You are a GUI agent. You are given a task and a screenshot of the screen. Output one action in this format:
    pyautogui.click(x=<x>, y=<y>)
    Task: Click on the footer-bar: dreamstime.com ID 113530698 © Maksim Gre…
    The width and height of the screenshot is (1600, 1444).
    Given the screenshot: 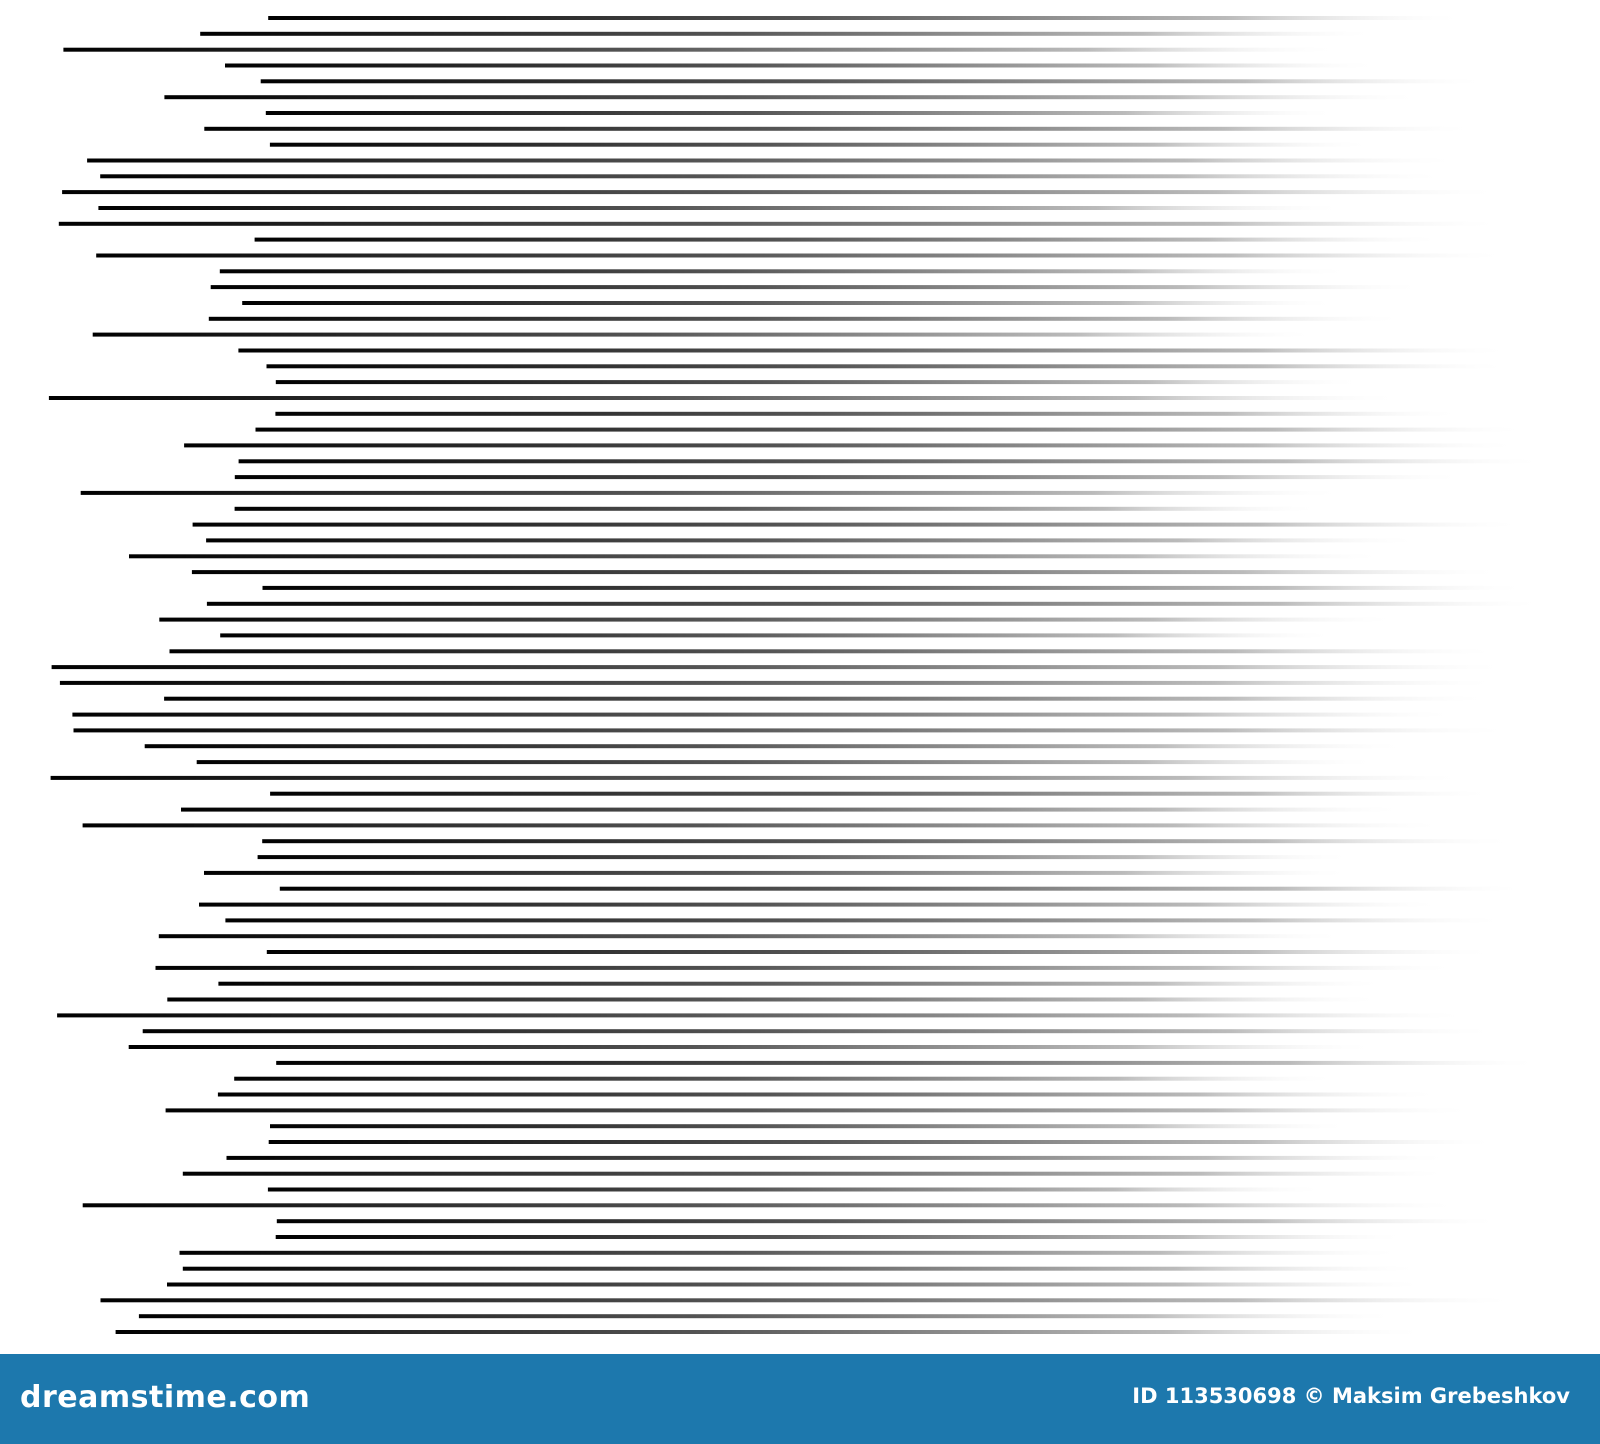 What is the action you would take?
    pyautogui.click(x=800, y=1399)
    